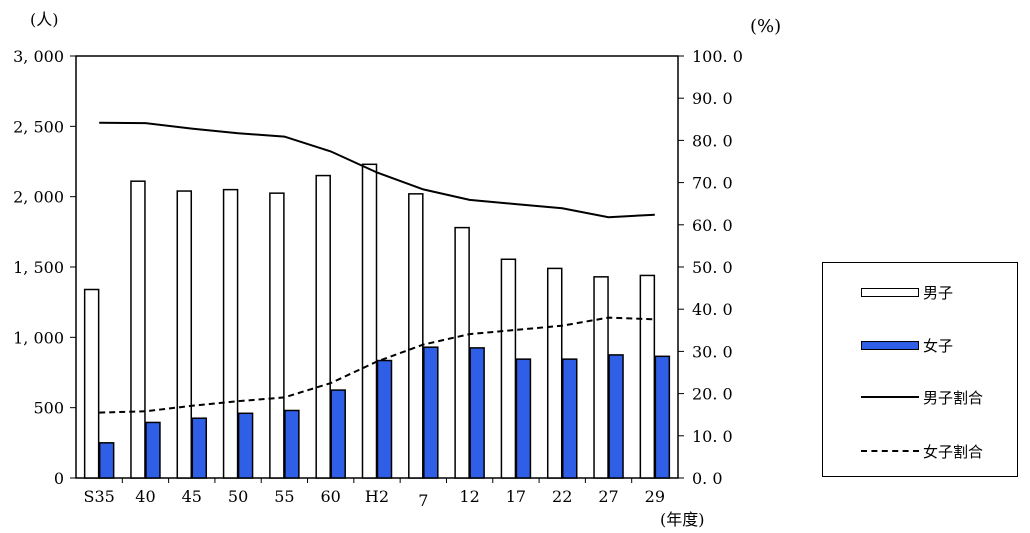 The image size is (1030, 533). Describe the element at coordinates (469, 496) in the screenshot. I see `x-tick-label: 12` at that location.